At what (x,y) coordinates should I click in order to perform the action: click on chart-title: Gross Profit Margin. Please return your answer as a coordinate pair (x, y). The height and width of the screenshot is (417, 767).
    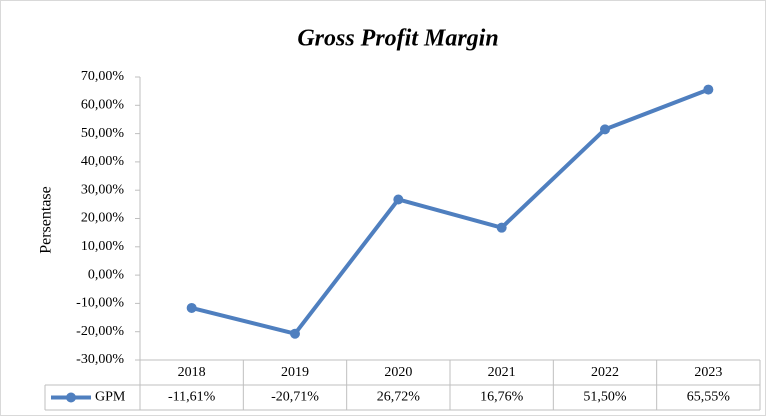
    Looking at the image, I should click on (397, 39).